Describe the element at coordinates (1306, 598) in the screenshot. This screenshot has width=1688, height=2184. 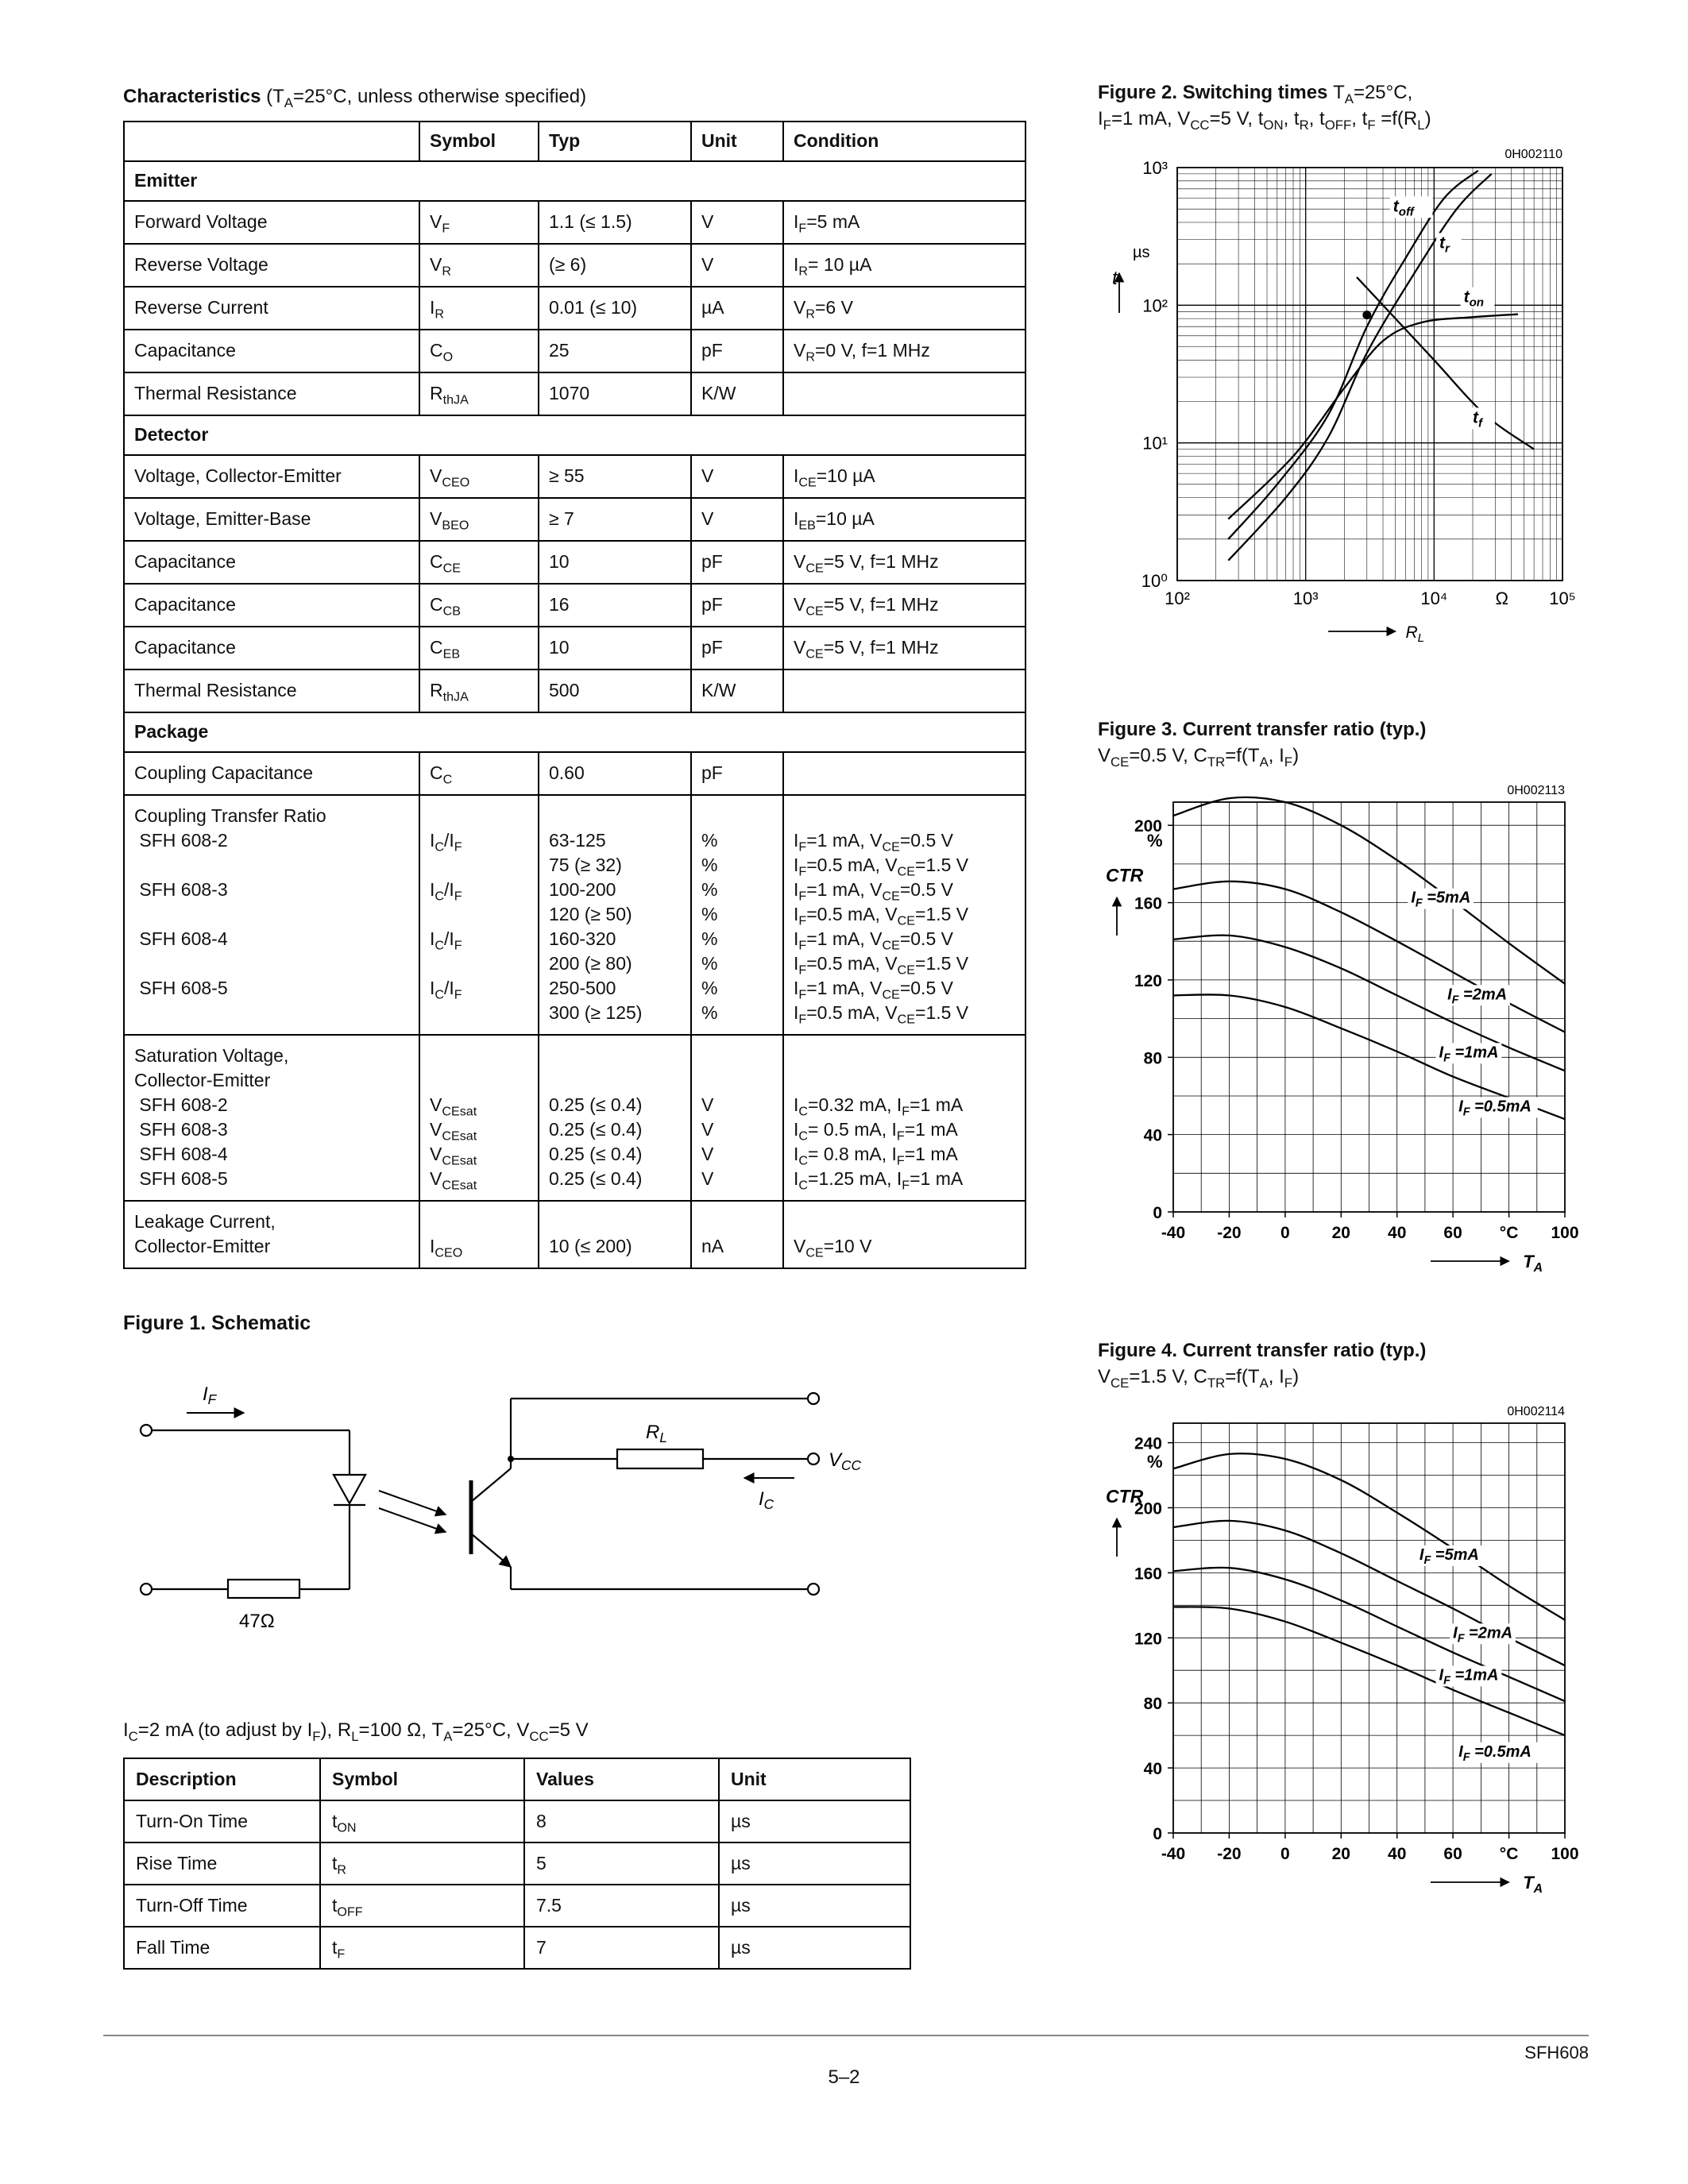
I see `x-tick-label: 10³` at that location.